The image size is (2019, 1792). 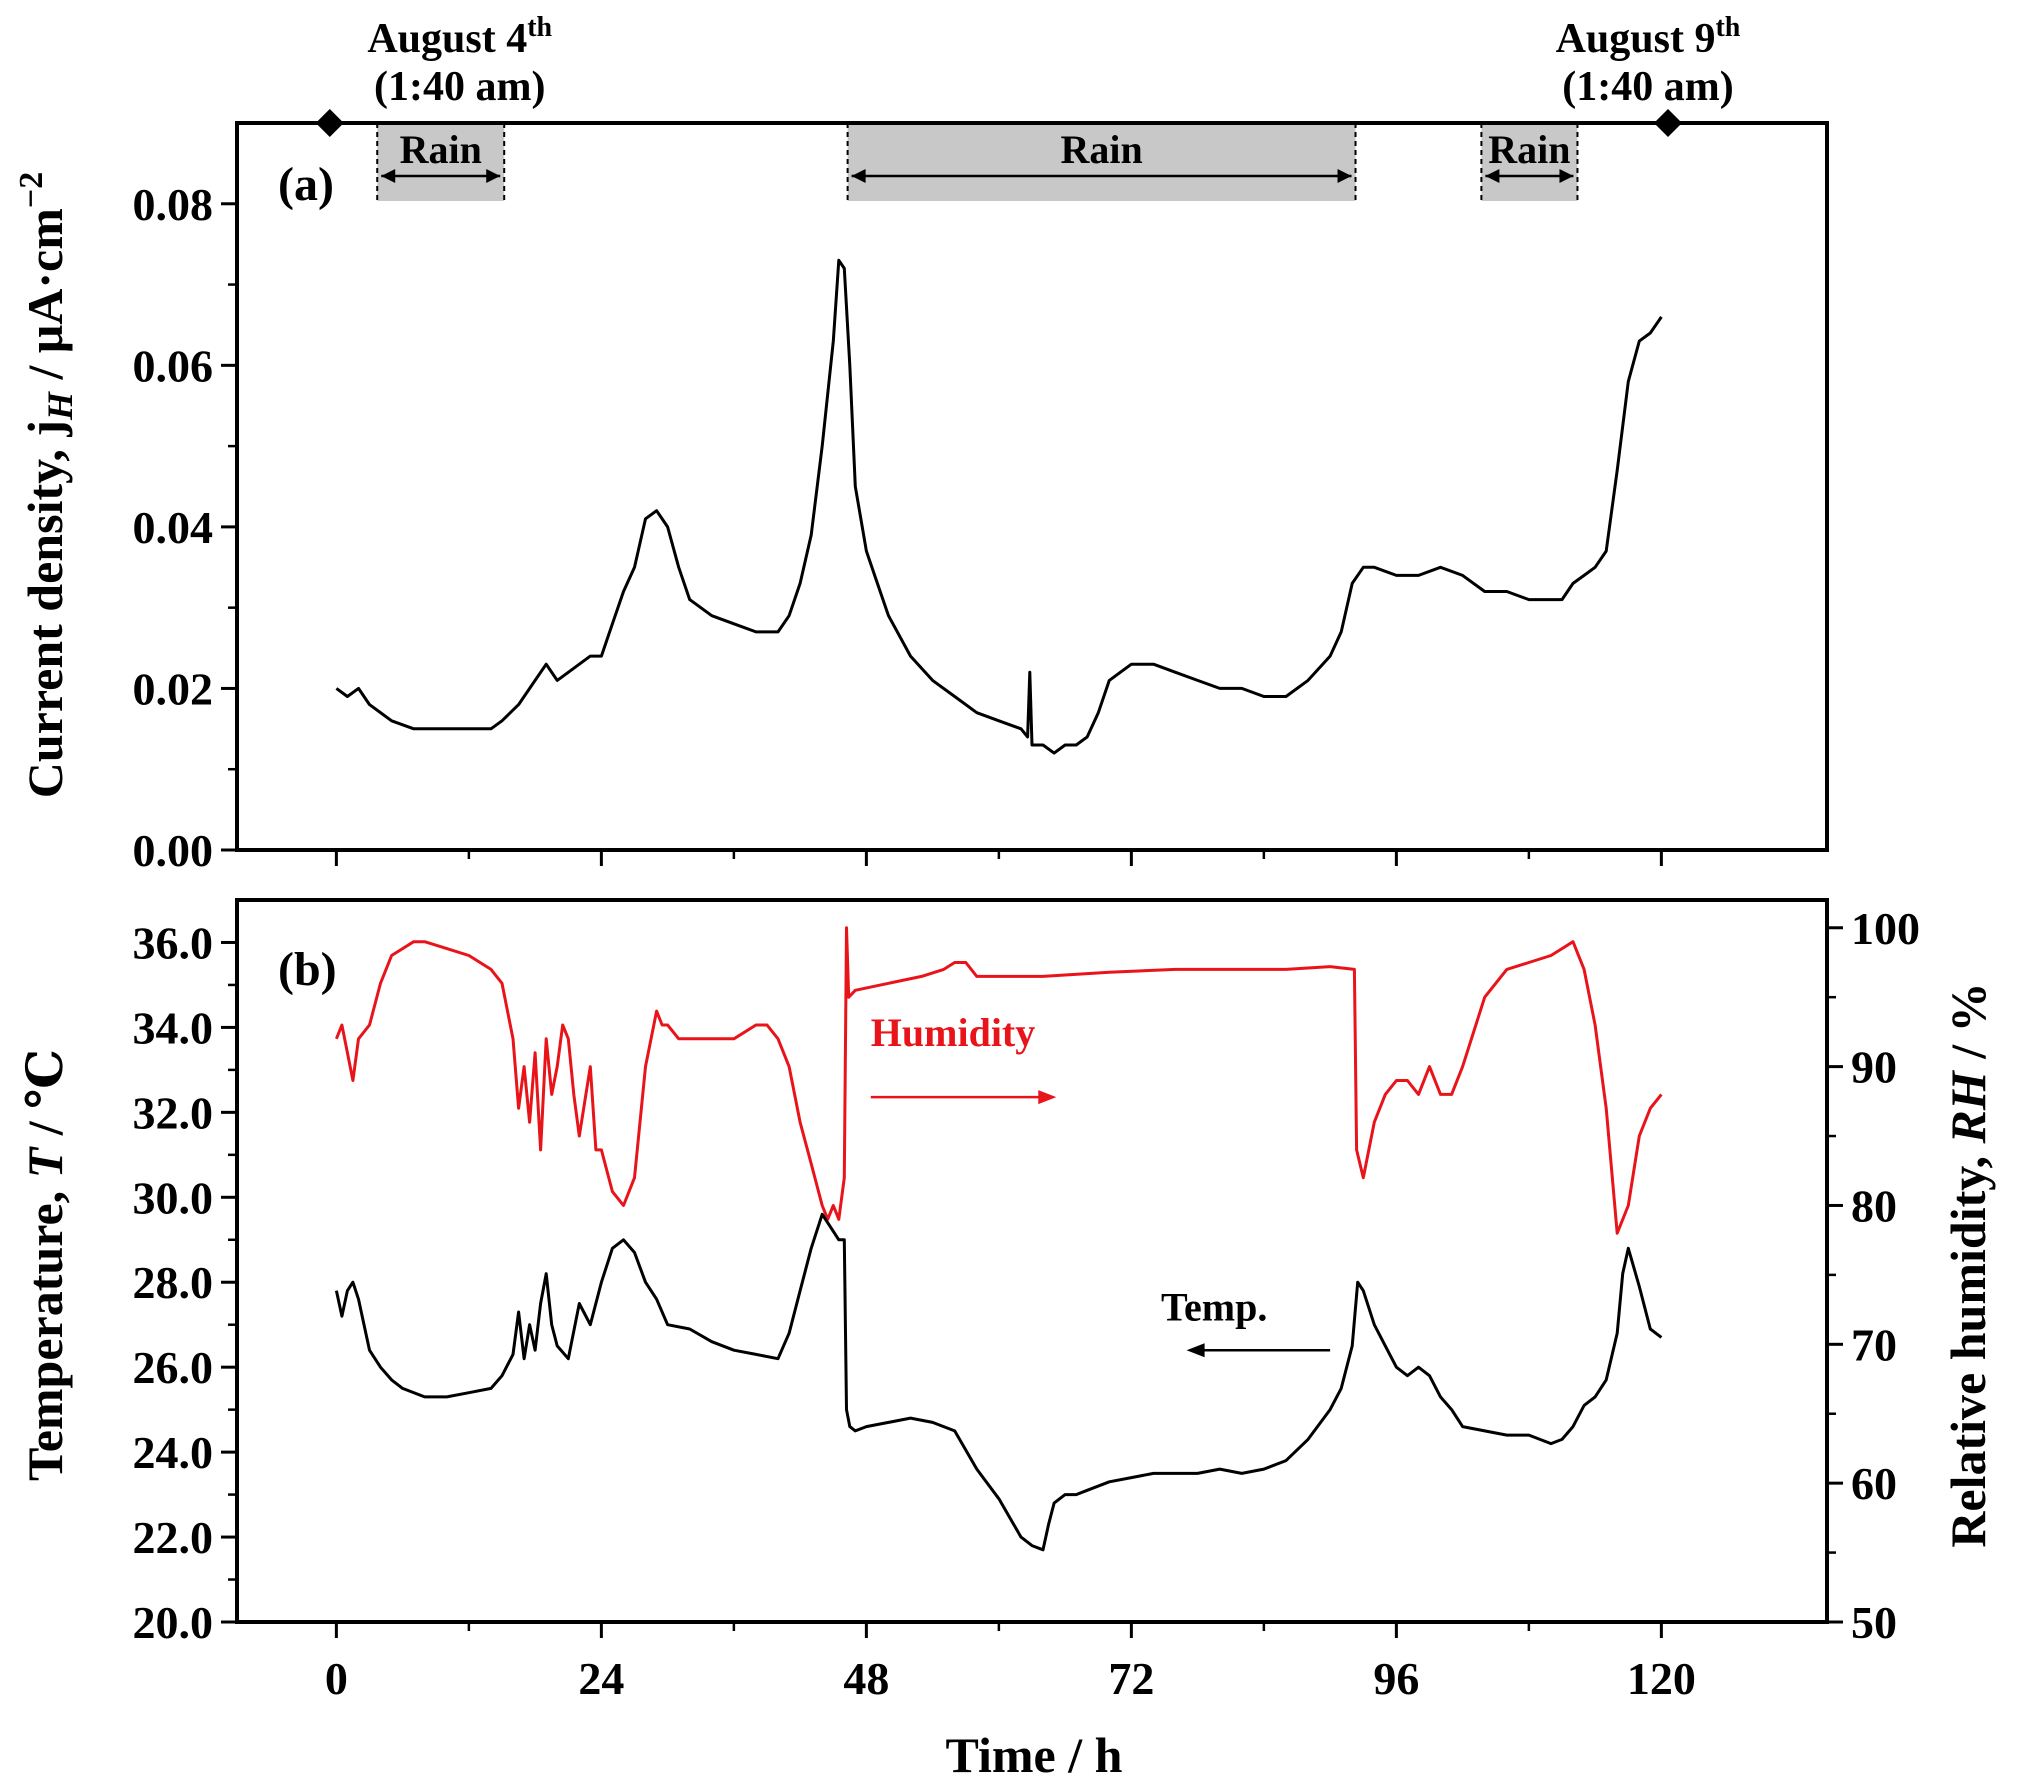 What do you see at coordinates (1010, 1663) in the screenshot?
I see `panel-b-x-ticks: 0 24 48 72 96 120` at bounding box center [1010, 1663].